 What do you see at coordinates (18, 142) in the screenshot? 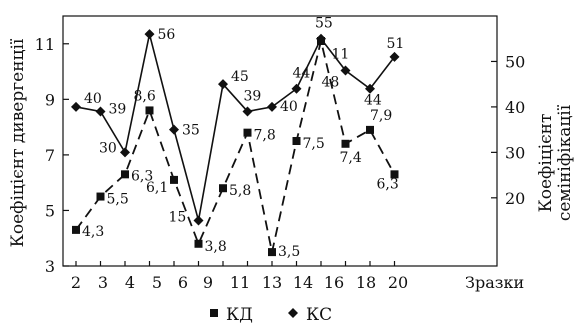
I see `left-axis-title: Коефіцієнт дивергенції` at bounding box center [18, 142].